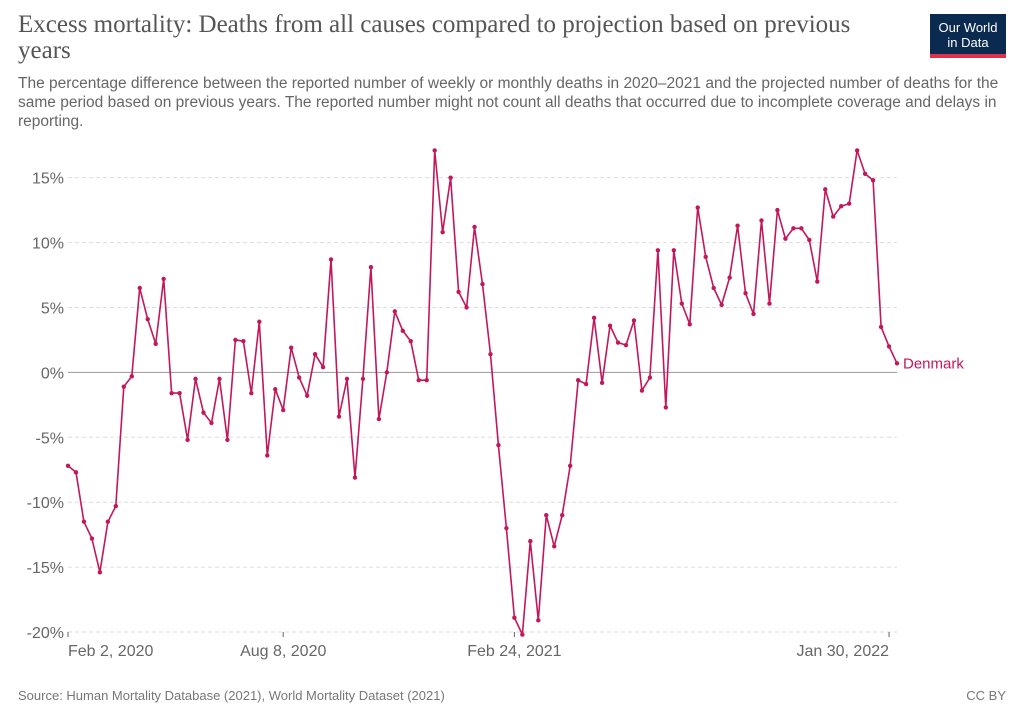 The width and height of the screenshot is (1024, 723). I want to click on y-tick-label: 10%, so click(48, 244).